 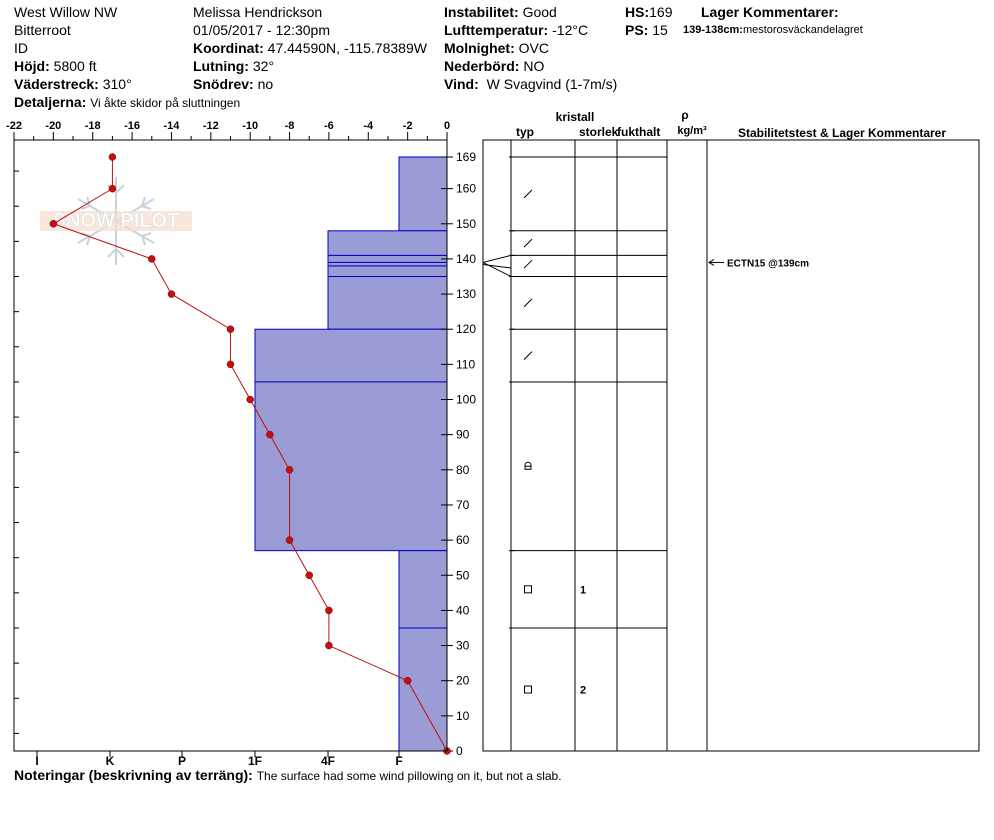 What do you see at coordinates (14, 126) in the screenshot?
I see `temp-tick-label: -22` at bounding box center [14, 126].